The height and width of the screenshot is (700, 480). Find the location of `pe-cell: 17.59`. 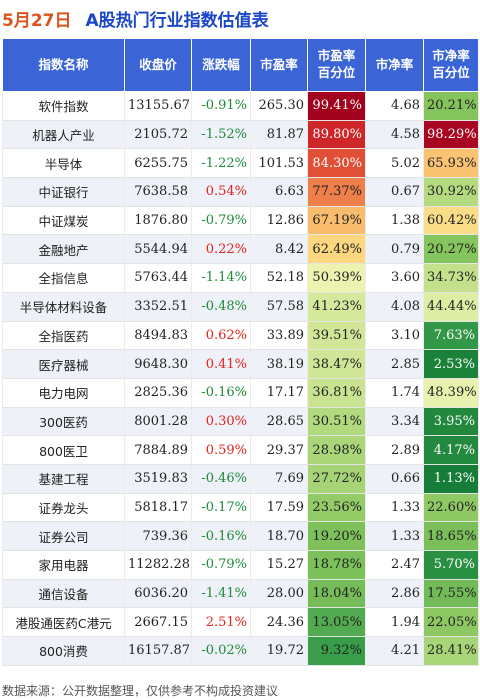

pe-cell: 17.59 is located at coordinates (279, 508).